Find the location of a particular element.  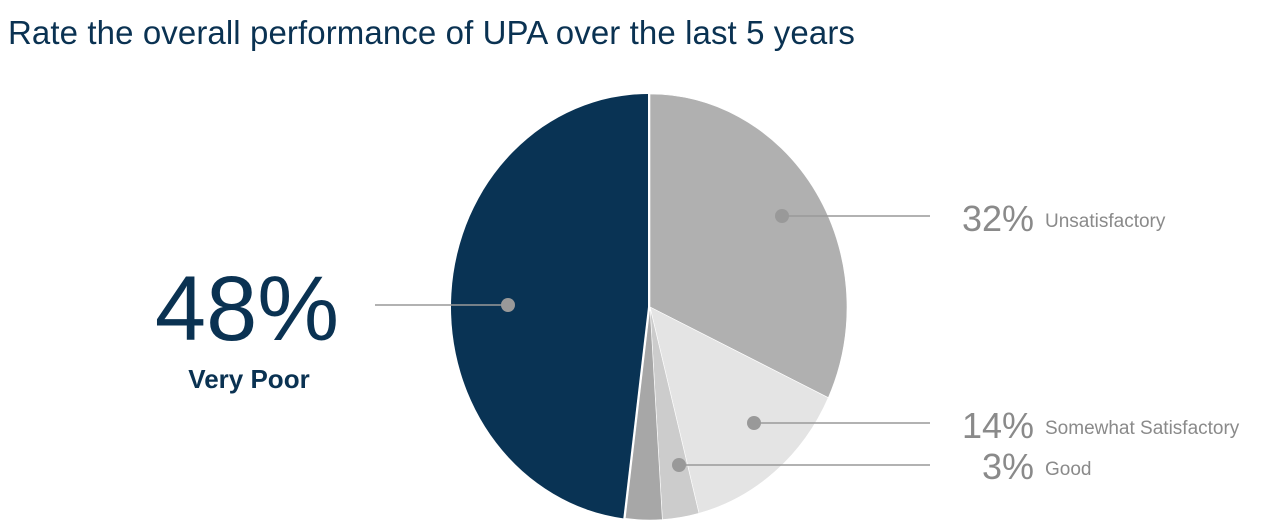

slice-remainder is located at coordinates (643, 413).